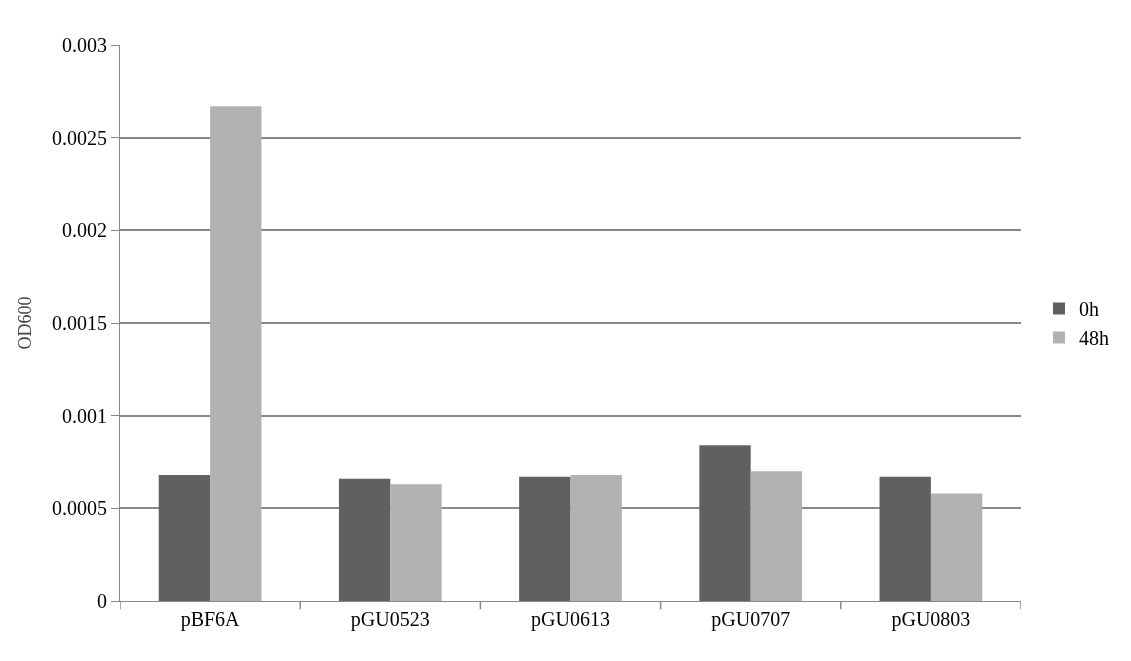  I want to click on legend-label: 48h, so click(1094, 338).